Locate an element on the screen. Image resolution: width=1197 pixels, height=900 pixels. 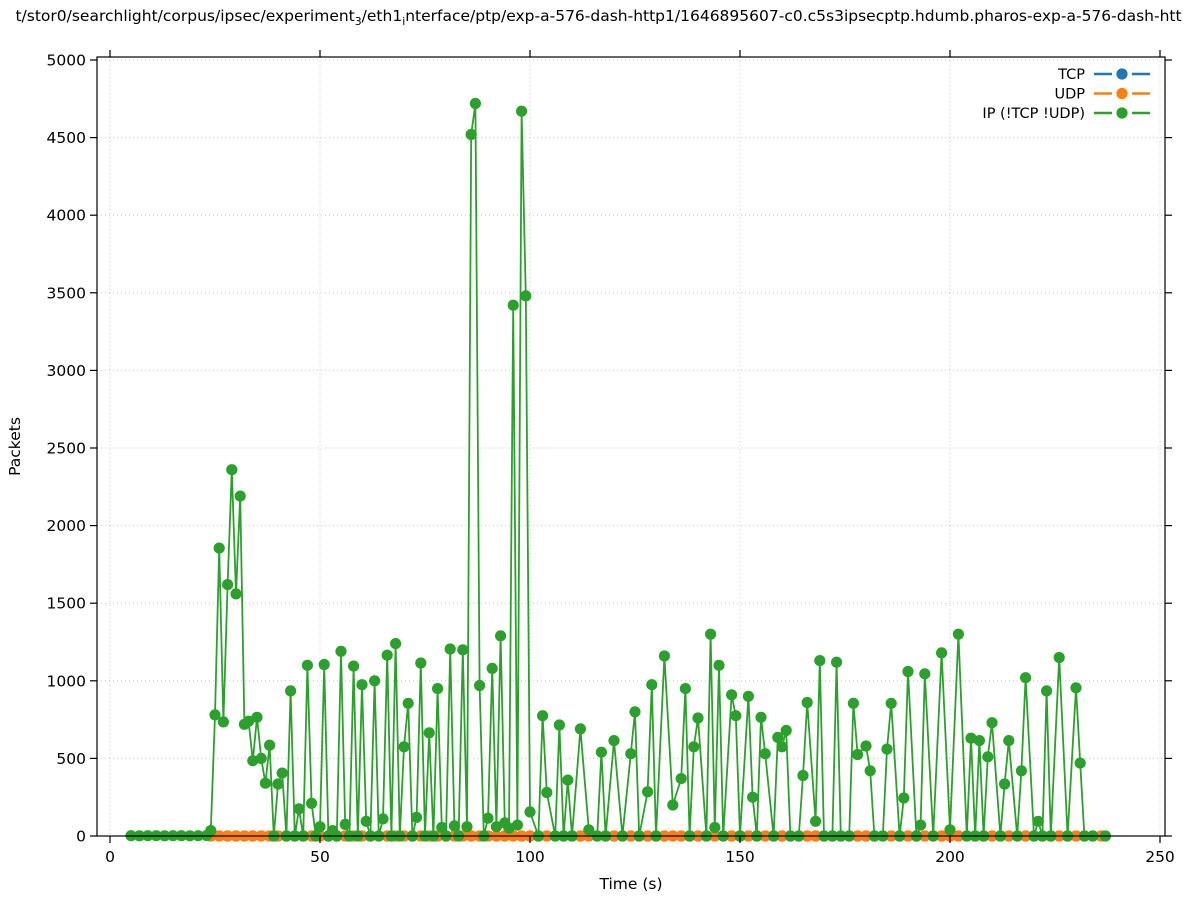
y-tick-label: 2000 is located at coordinates (66, 526).